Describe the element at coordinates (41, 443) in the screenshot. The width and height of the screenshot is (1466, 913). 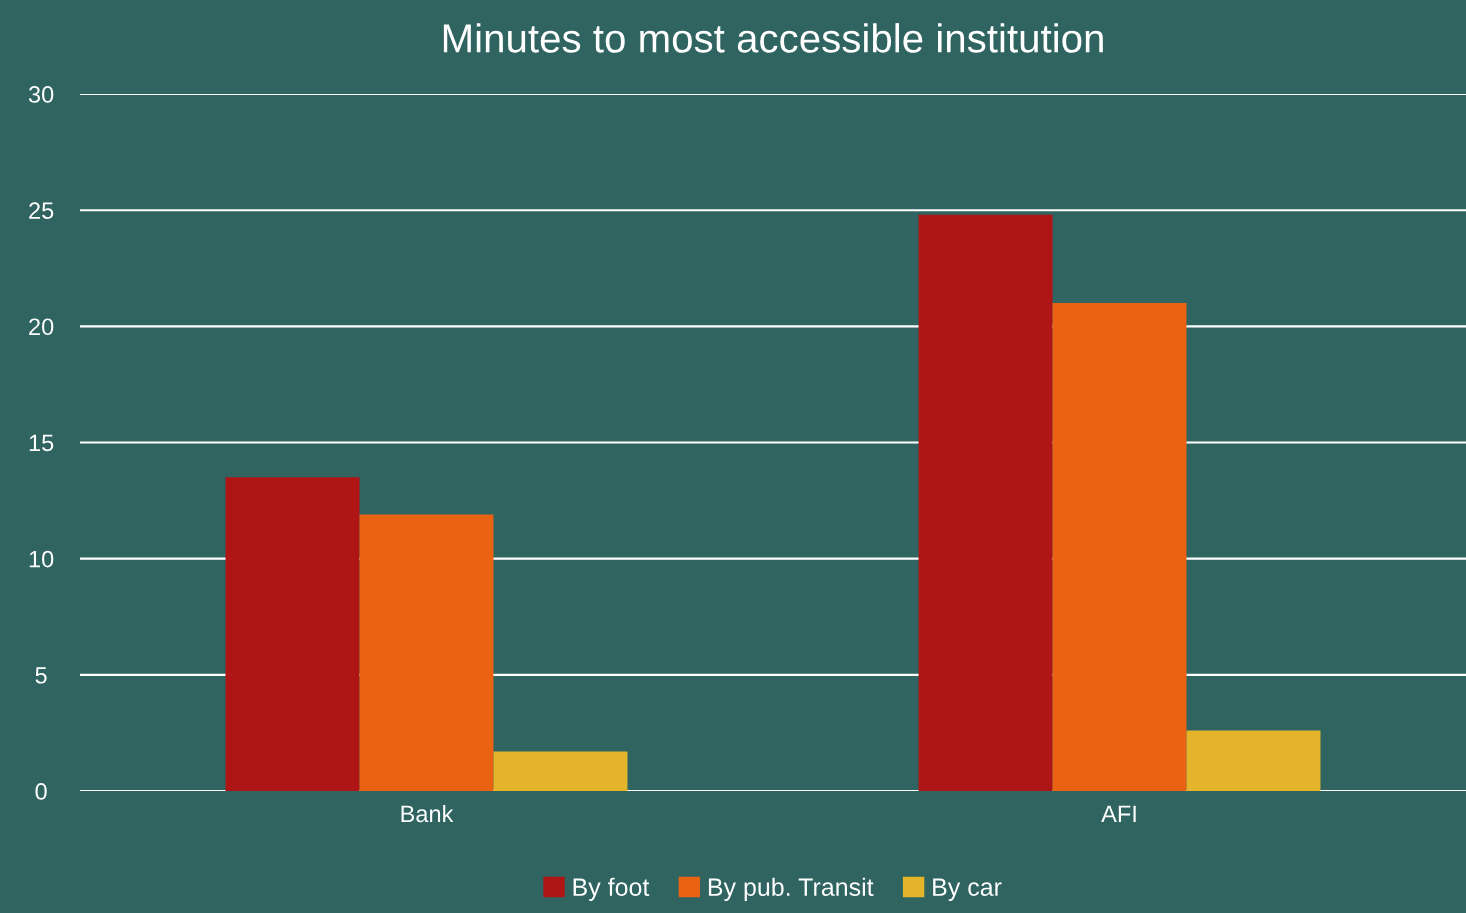
I see `y-tick-label: 15` at that location.